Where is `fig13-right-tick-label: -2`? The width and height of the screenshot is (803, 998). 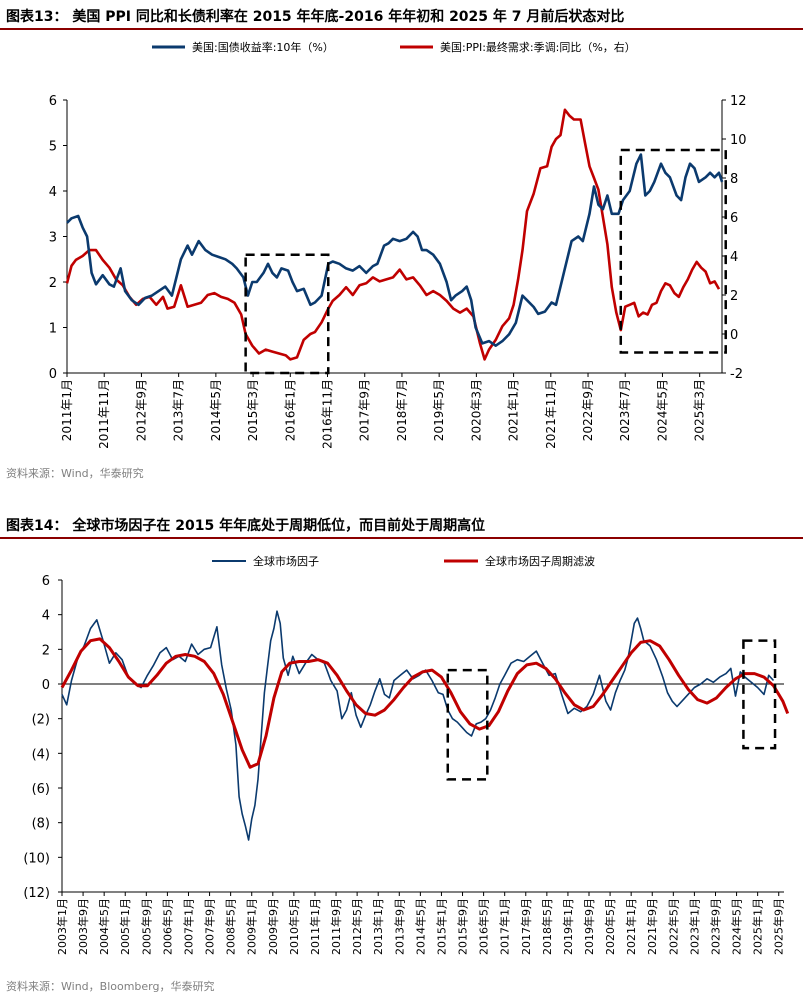 fig13-right-tick-label: -2 is located at coordinates (736, 374).